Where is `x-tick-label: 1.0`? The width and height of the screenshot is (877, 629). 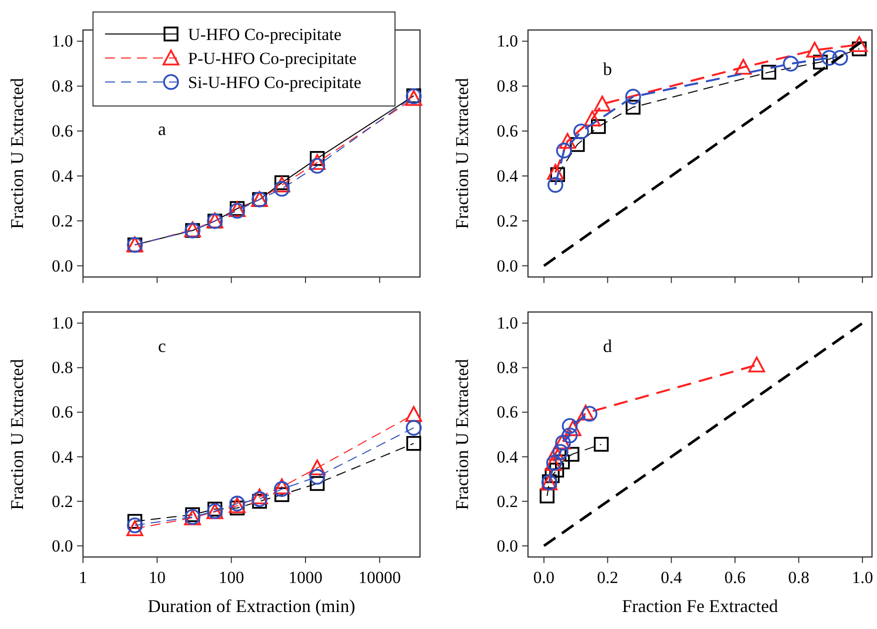 x-tick-label: 1.0 is located at coordinates (863, 577).